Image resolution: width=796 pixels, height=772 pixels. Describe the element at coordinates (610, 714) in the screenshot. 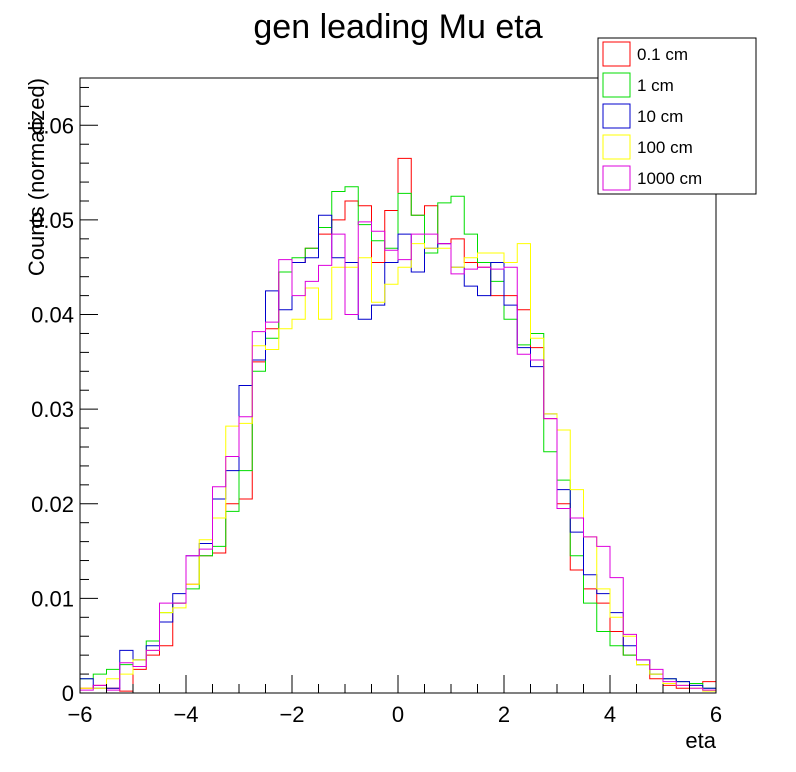

I see `x-tick-label: 4` at that location.